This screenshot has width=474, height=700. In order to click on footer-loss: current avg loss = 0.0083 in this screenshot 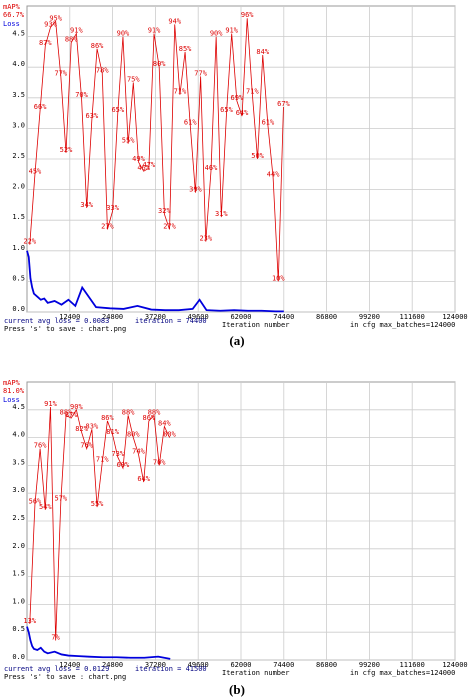, I will do `click(56, 321)`.